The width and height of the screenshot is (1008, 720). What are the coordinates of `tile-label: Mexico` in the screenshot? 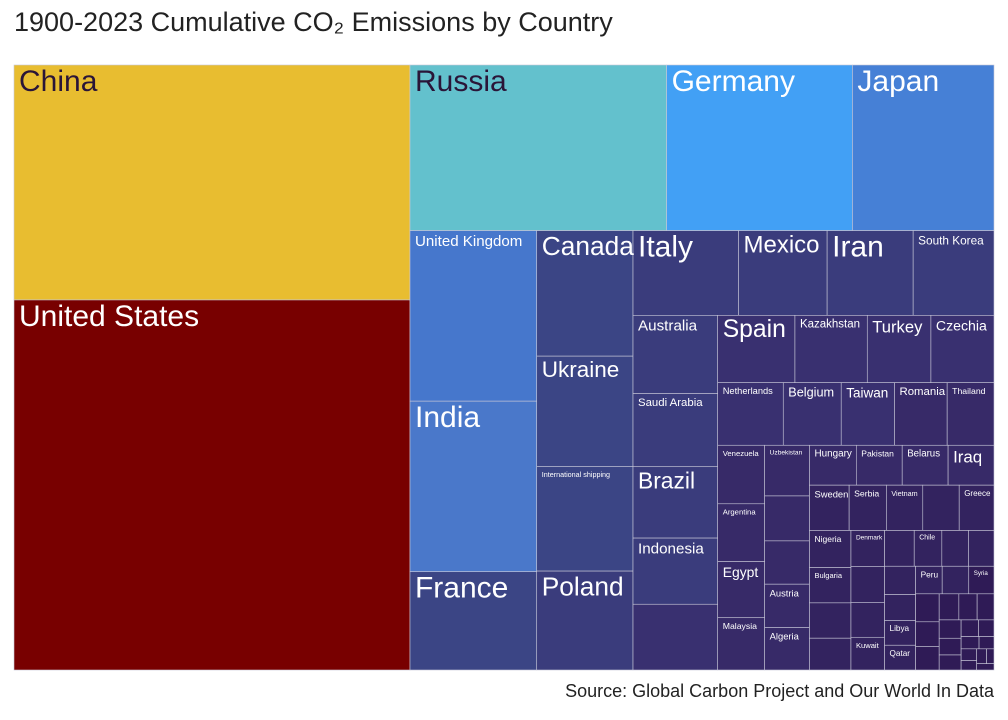 It's located at (781, 244).